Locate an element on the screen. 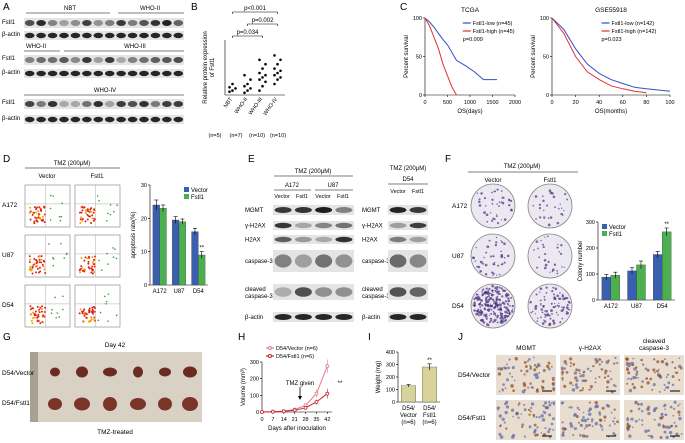 The width and height of the screenshot is (685, 443). label: WHO-IV is located at coordinates (105, 91).